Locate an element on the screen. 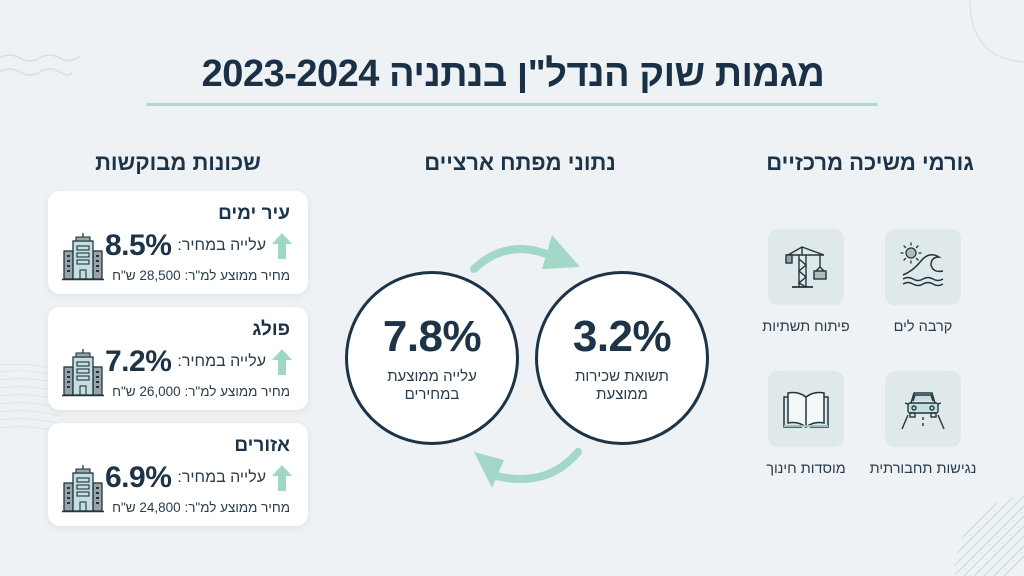 This screenshot has height=576, width=1024. section-title-neighborhoods: שכונות מבוקשות is located at coordinates (178, 162).